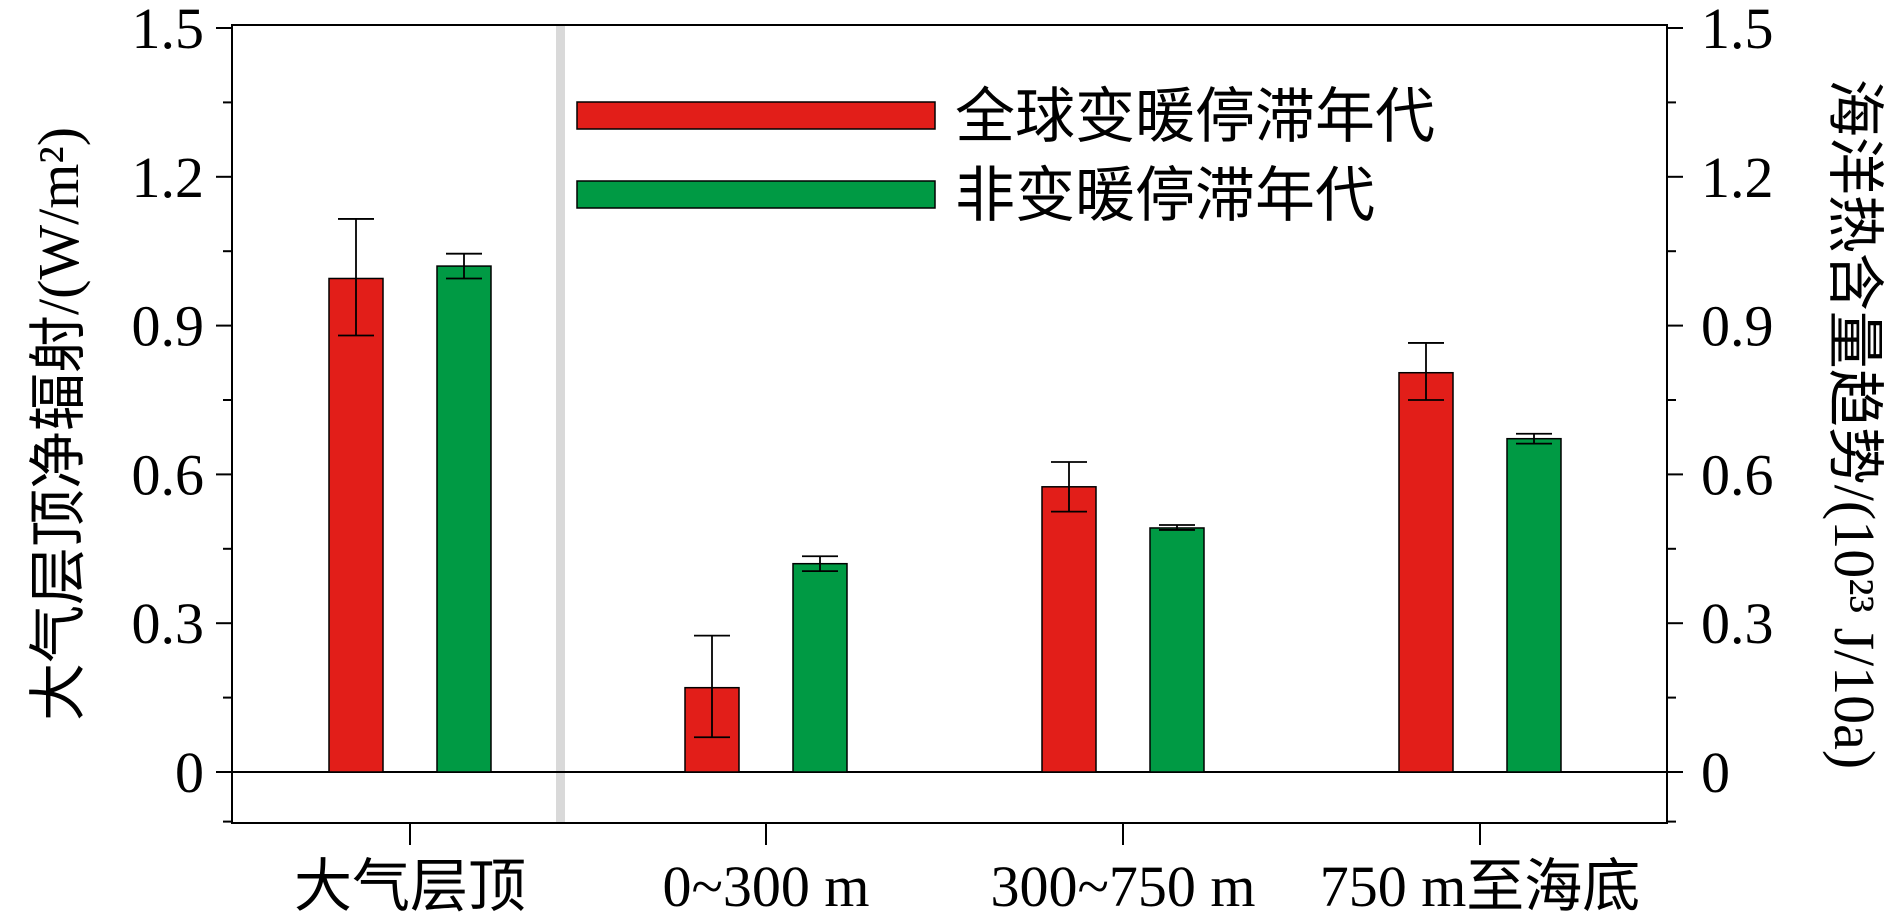  What do you see at coordinates (1737, 474) in the screenshot?
I see `y-tick-label-right: 0.6` at bounding box center [1737, 474].